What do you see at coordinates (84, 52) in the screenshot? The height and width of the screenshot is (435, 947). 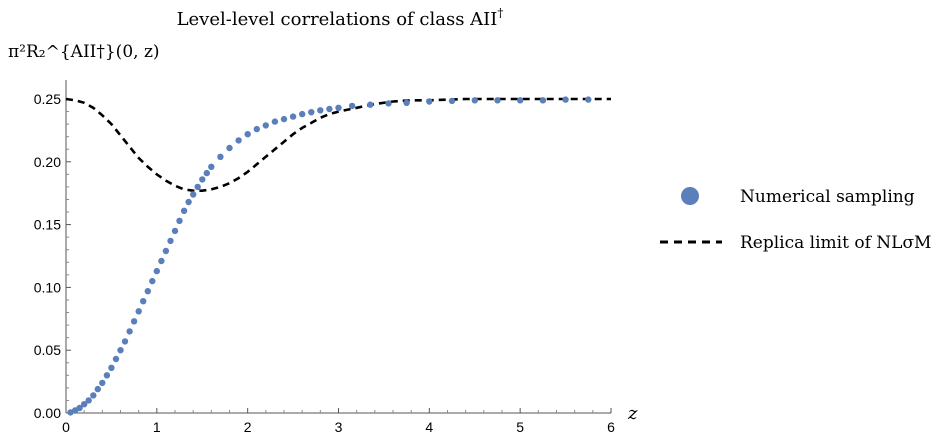 I see `y-axis-label: π²R₂^{AII†}(0, z)` at bounding box center [84, 52].